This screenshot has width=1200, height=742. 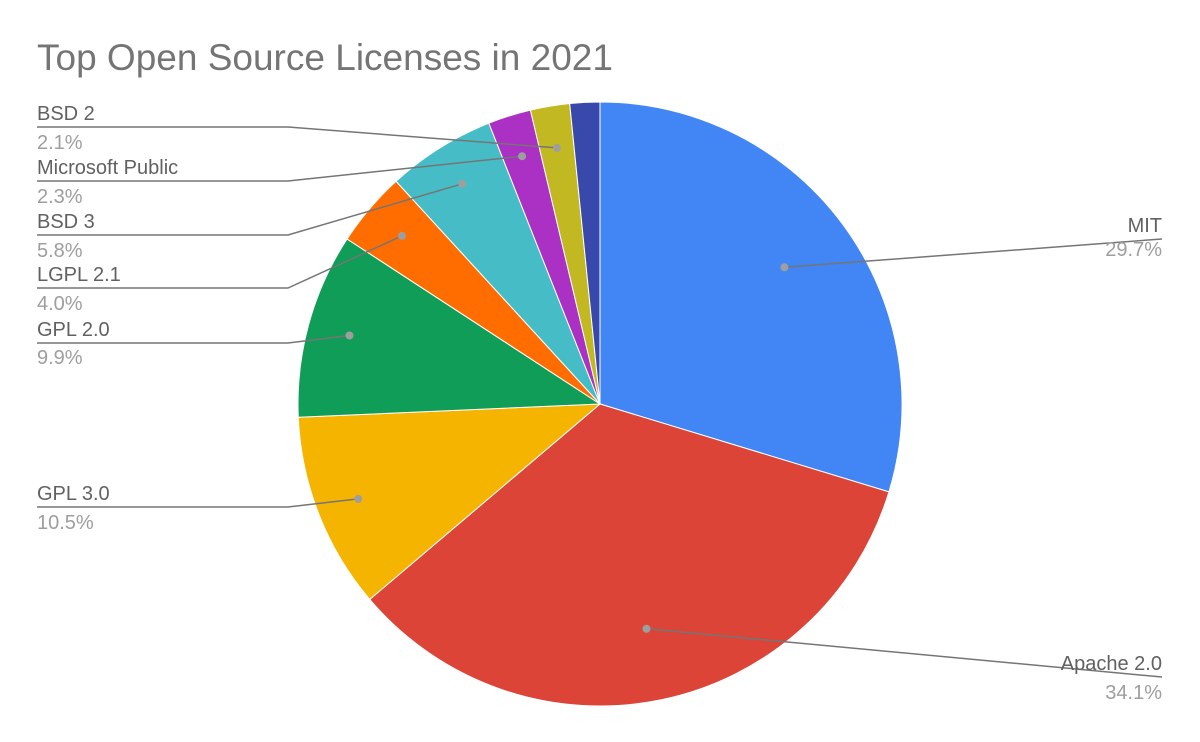 What do you see at coordinates (1133, 693) in the screenshot?
I see `label-value-apache-2-0: 34.1%` at bounding box center [1133, 693].